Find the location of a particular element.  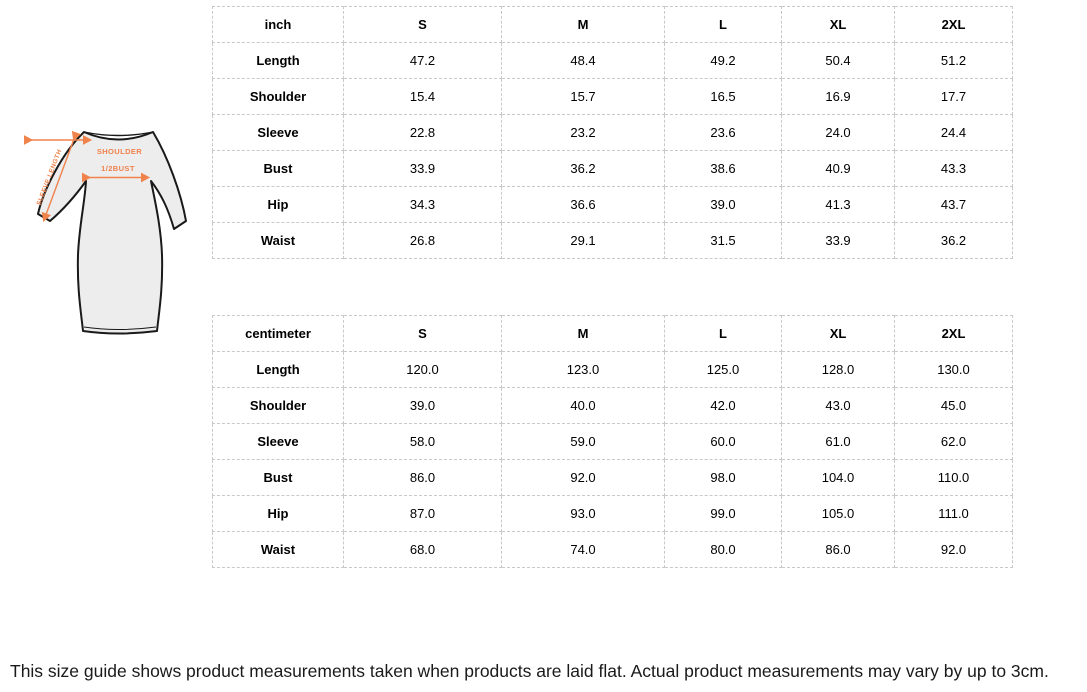

measurement-value-cell: 40.0 is located at coordinates (583, 405).